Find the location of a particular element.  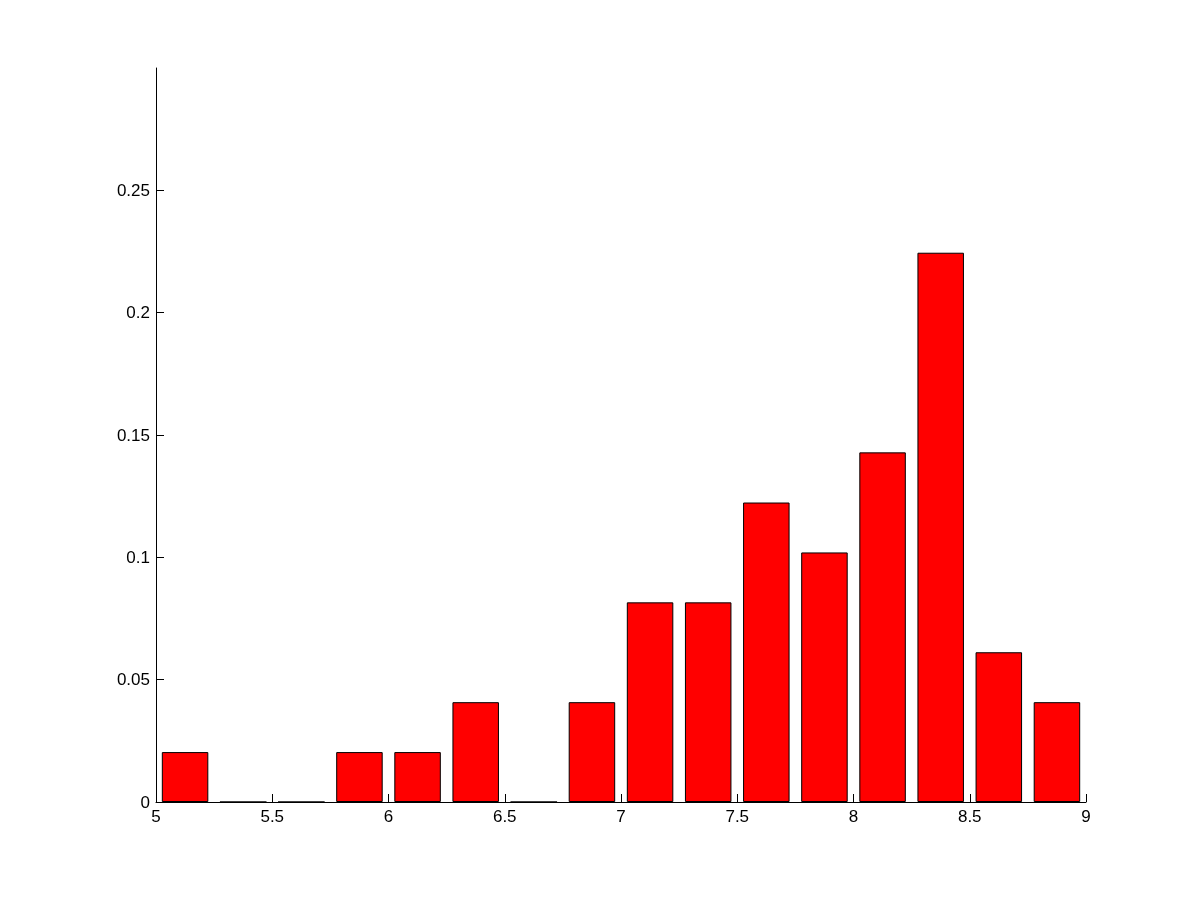

y-tick-label: 0.15 is located at coordinates (133, 435).